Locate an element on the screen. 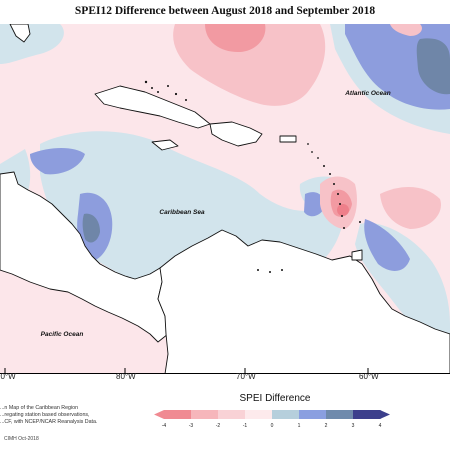 Image resolution: width=450 pixels, height=450 pixels. legend-tick-label: -1 is located at coordinates (245, 426).